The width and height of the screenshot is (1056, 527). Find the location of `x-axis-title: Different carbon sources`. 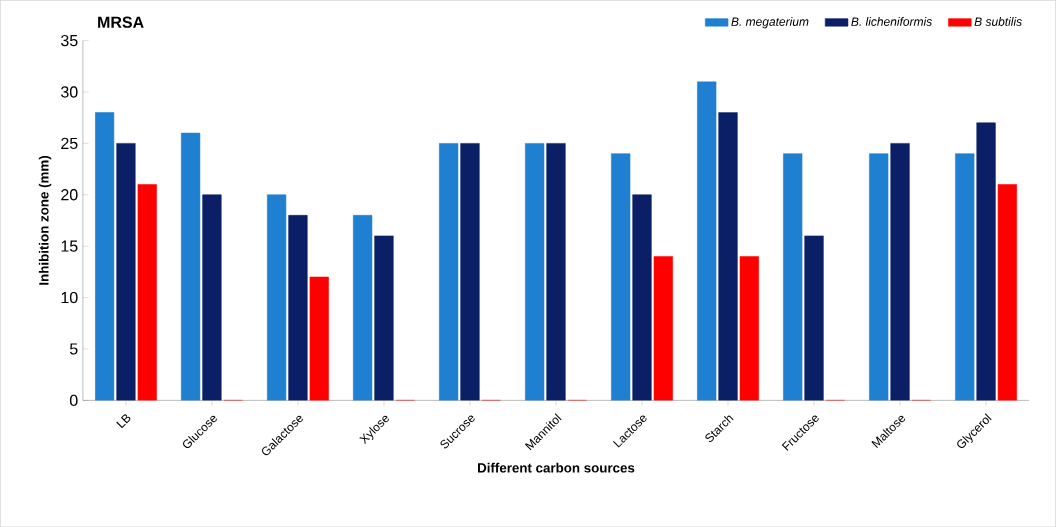

x-axis-title: Different carbon sources is located at coordinates (556, 467).